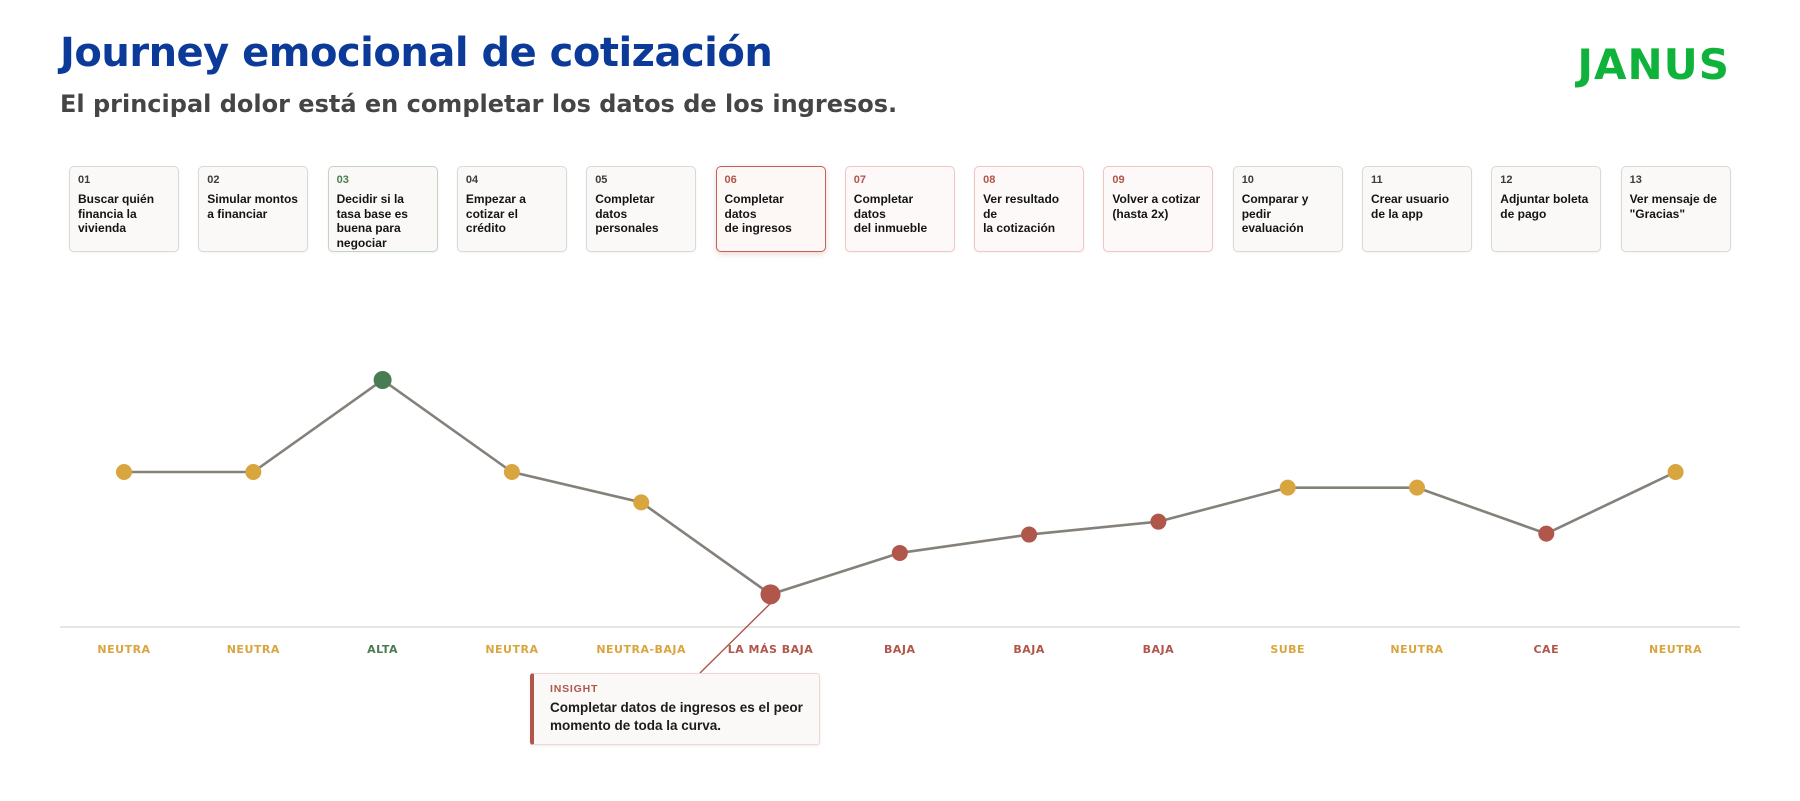  What do you see at coordinates (989, 180) in the screenshot?
I see `step-number: 08` at bounding box center [989, 180].